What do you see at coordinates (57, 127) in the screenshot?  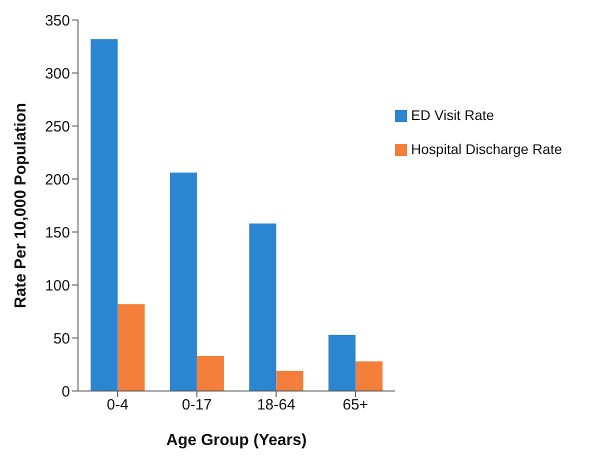 I see `y-tick-label: 250` at bounding box center [57, 127].